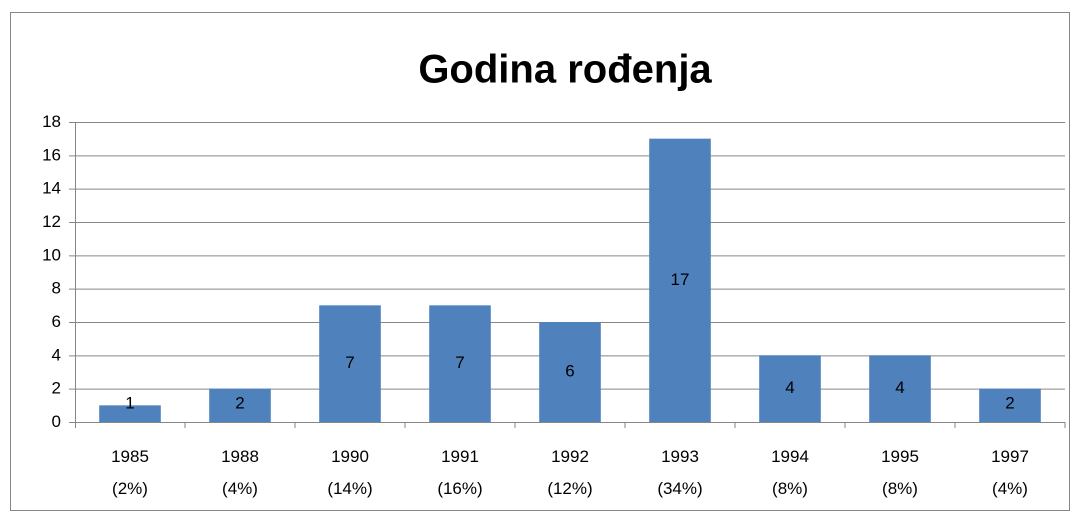  What do you see at coordinates (240, 472) in the screenshot?
I see `x-tick-label: 1988 (4%)` at bounding box center [240, 472].